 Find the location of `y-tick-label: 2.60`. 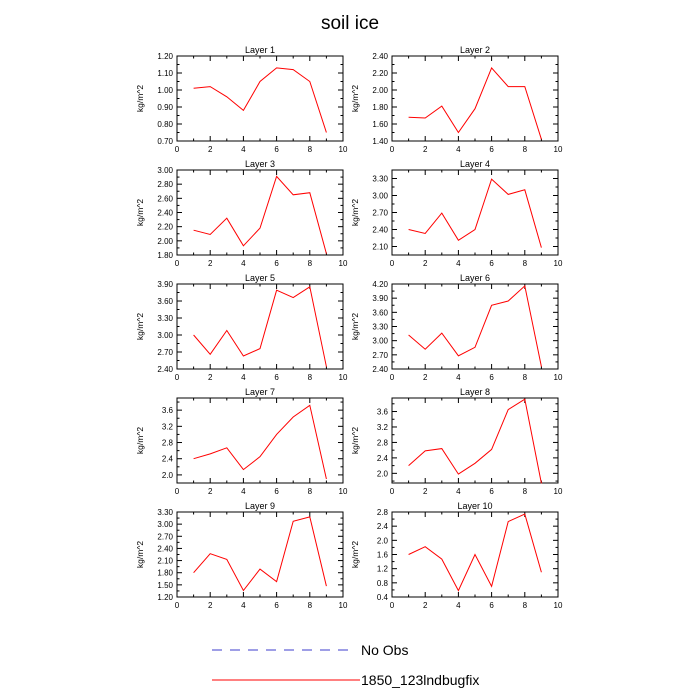

y-tick-label: 2.60 is located at coordinates (165, 198).